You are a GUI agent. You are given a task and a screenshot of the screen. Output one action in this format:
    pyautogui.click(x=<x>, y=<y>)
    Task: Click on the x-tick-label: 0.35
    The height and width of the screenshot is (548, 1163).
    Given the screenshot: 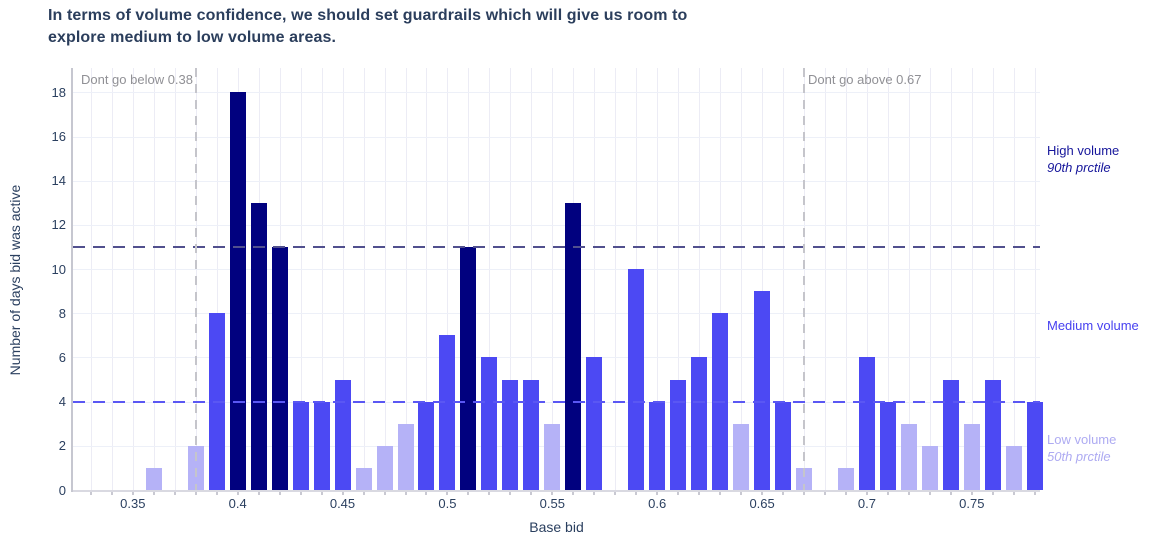 What is the action you would take?
    pyautogui.click(x=133, y=503)
    